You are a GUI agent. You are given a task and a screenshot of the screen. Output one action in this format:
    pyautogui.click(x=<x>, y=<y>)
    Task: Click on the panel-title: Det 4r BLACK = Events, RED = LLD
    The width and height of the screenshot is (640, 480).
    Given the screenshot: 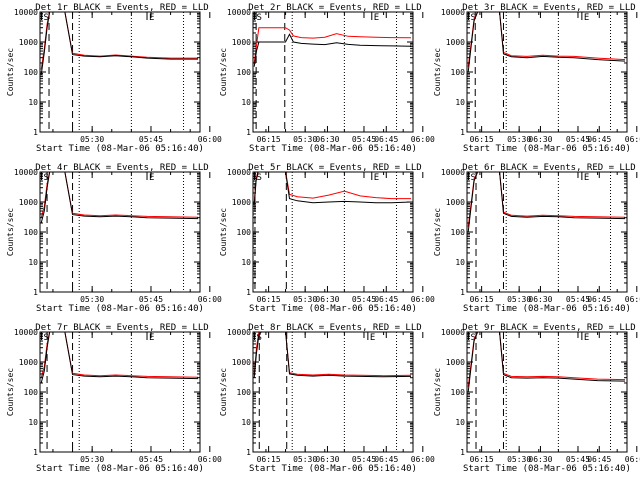 What is the action you would take?
    pyautogui.click(x=121, y=168)
    